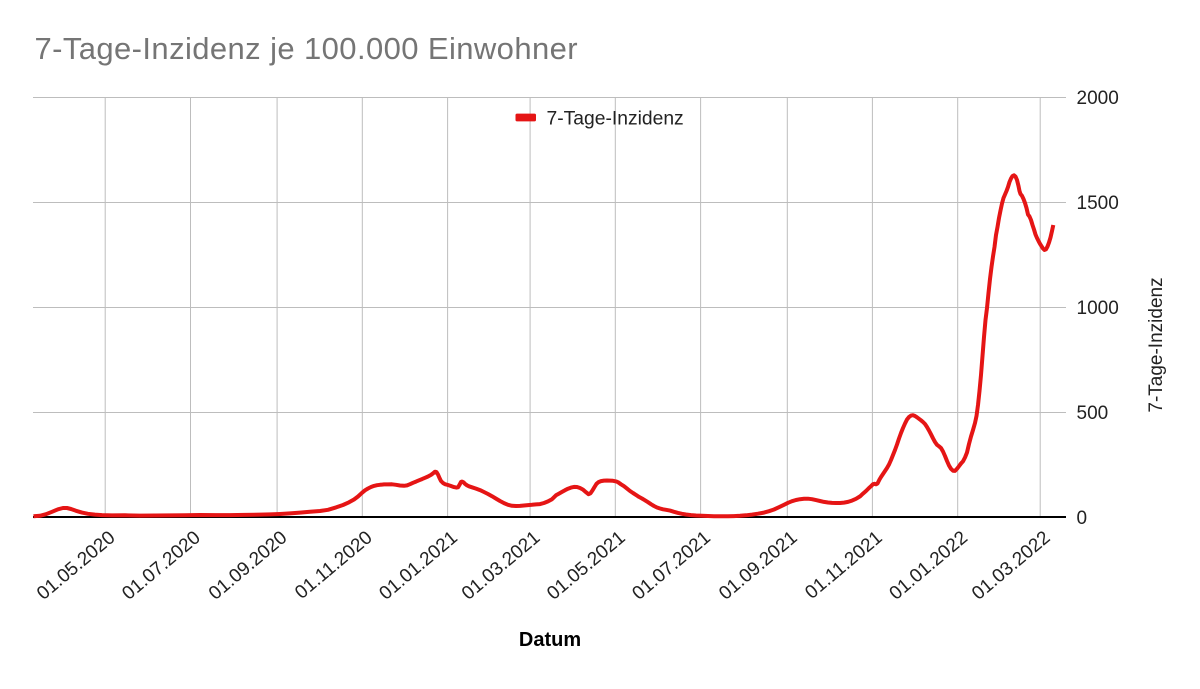 The width and height of the screenshot is (1200, 689). What do you see at coordinates (1082, 518) in the screenshot?
I see `svg-text: 0` at bounding box center [1082, 518].